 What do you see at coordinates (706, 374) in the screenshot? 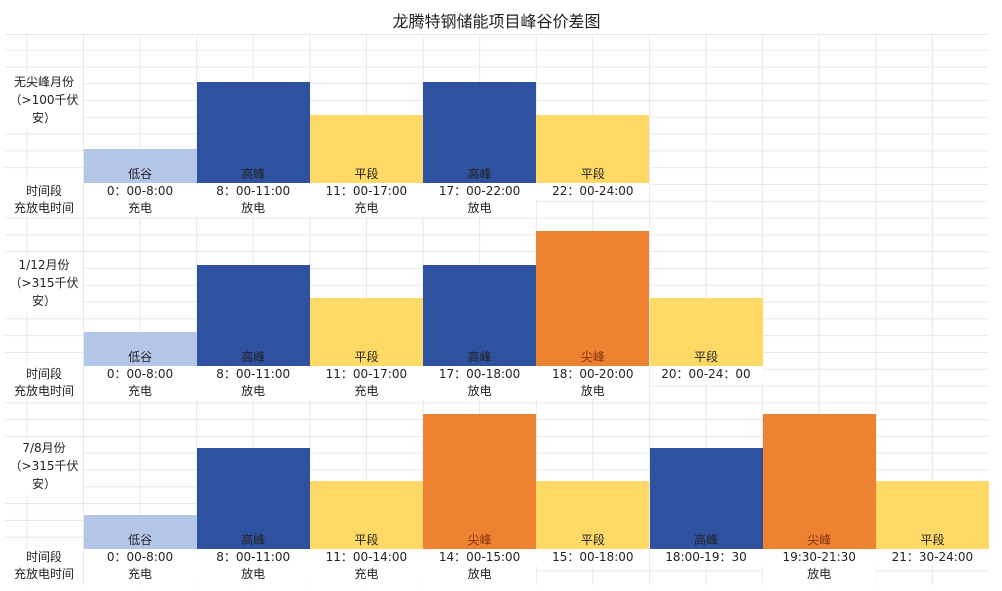
I see `time-cell: 20：00-24：00` at bounding box center [706, 374].